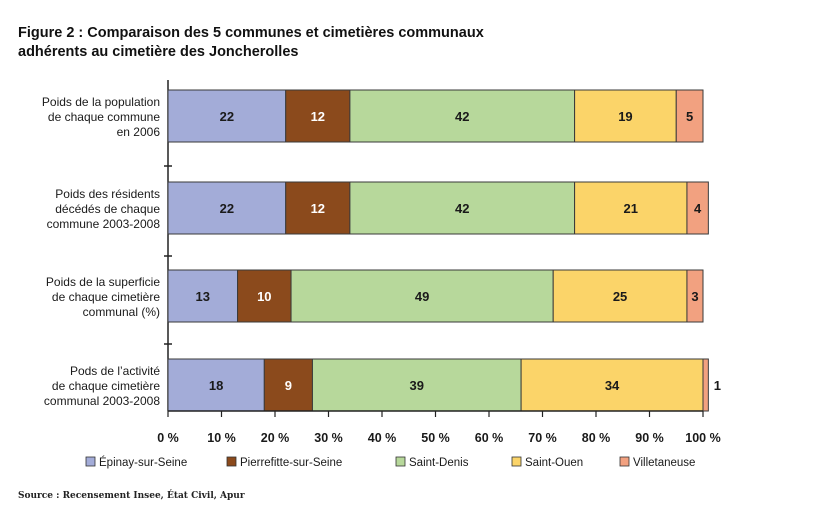 The height and width of the screenshot is (516, 827). I want to click on x-tick-label-5: 50 %, so click(435, 438).